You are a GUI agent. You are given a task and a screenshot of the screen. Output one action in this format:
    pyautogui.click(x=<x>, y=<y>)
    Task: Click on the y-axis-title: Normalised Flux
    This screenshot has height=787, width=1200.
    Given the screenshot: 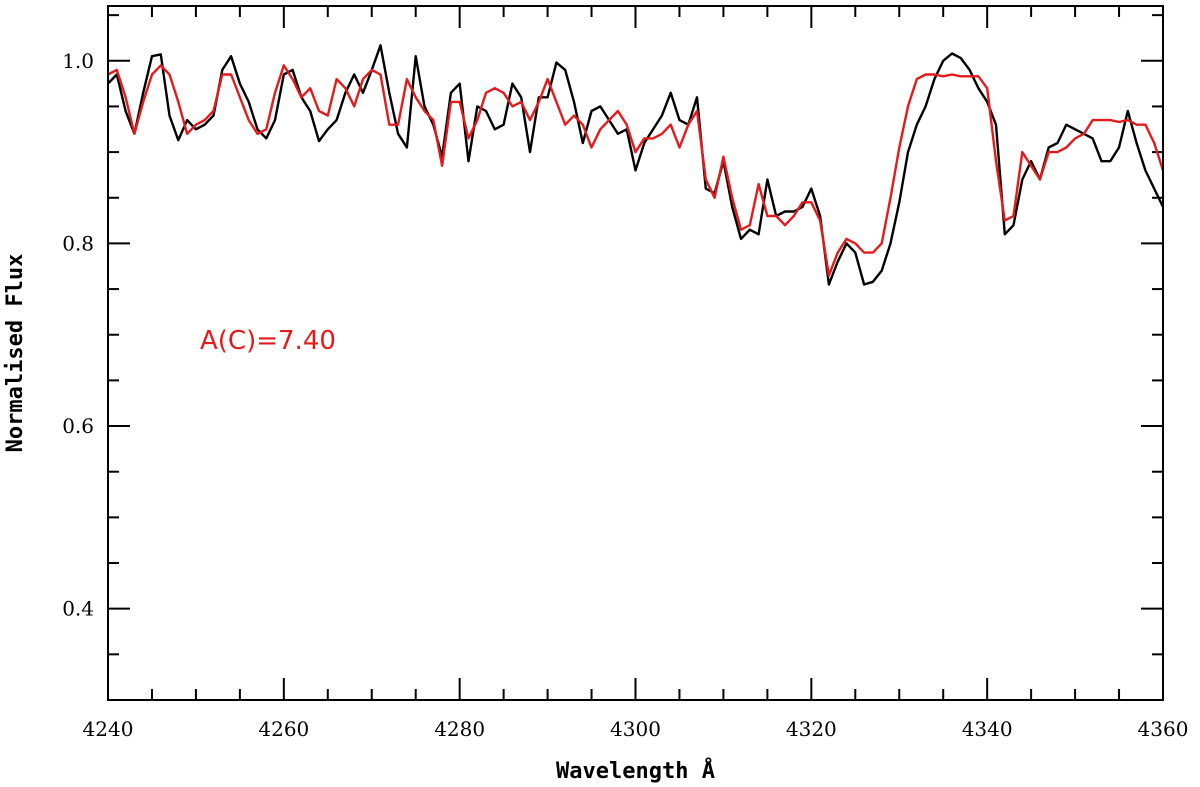 What is the action you would take?
    pyautogui.click(x=15, y=353)
    